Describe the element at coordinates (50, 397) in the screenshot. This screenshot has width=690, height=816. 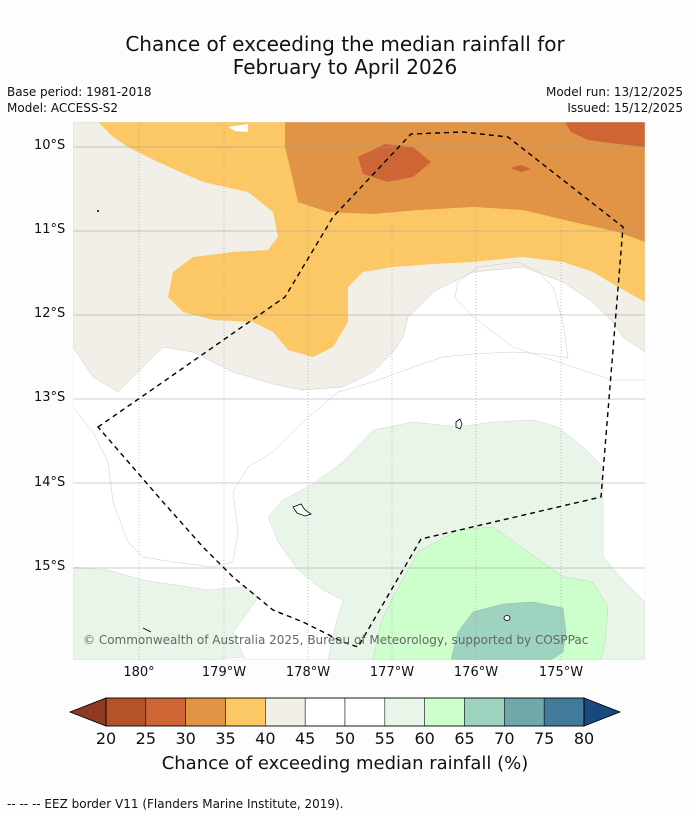
I see `lat-label: 13°S` at that location.